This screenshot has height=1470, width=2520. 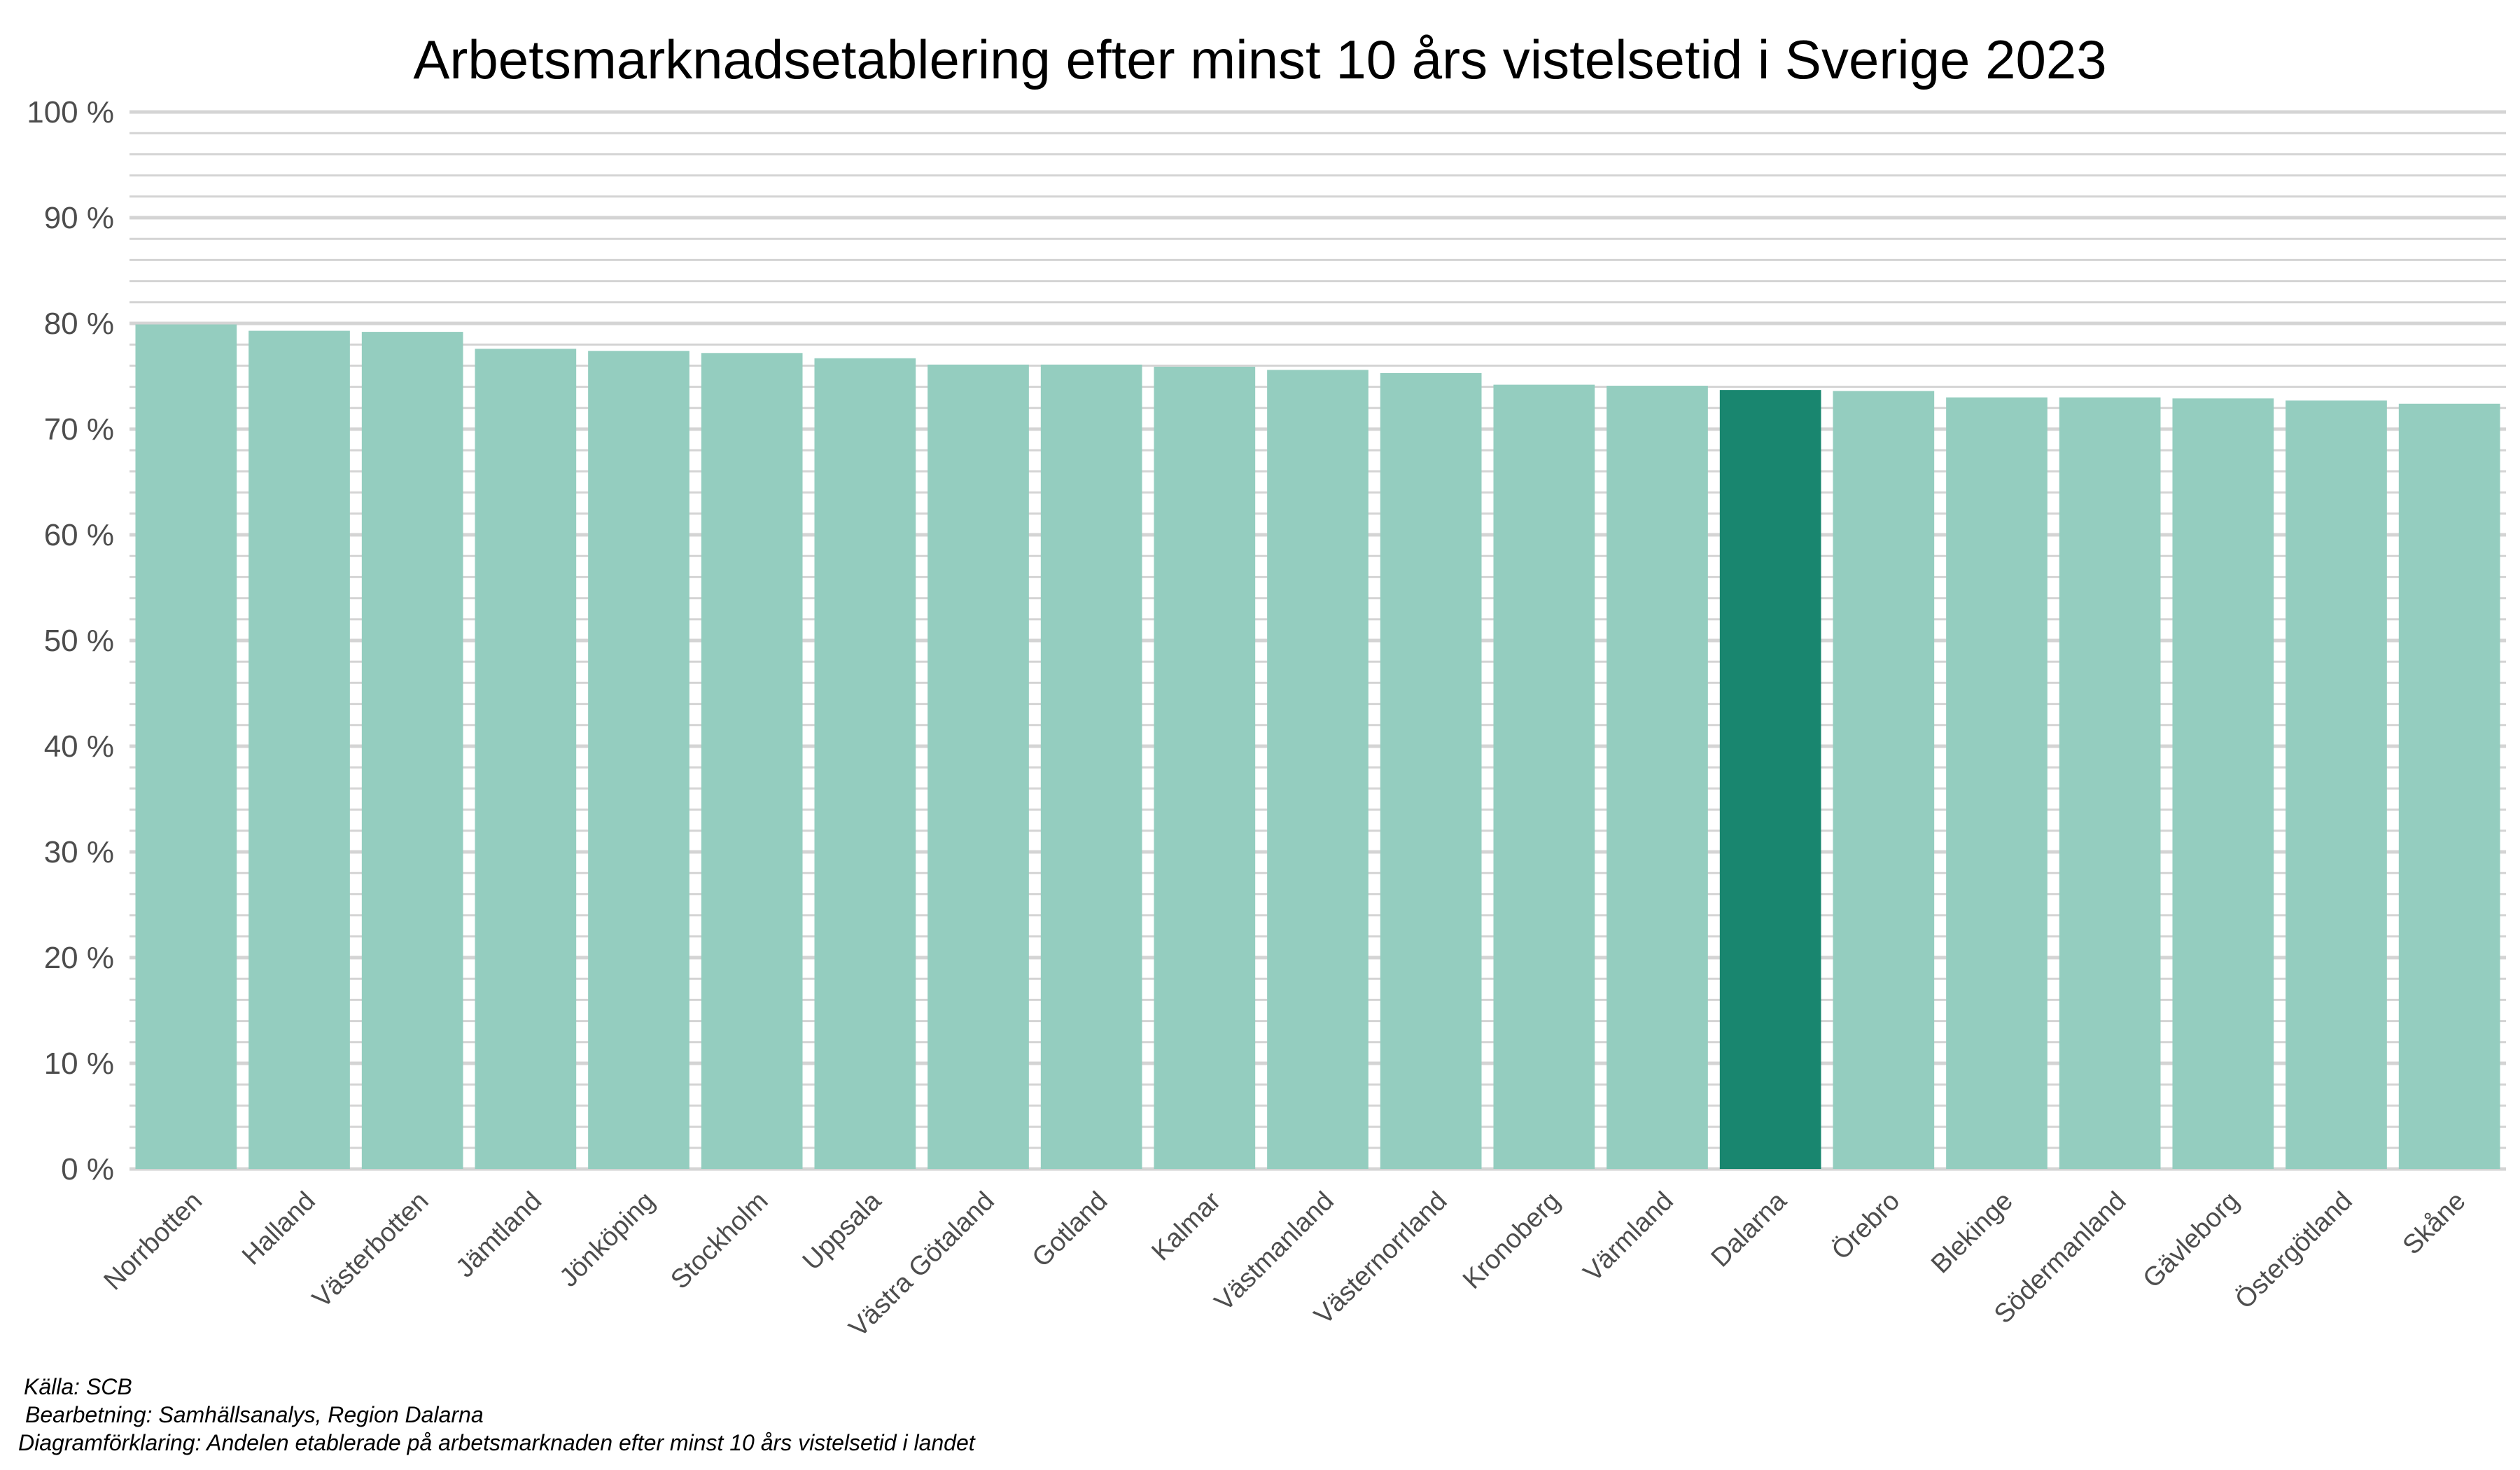 I want to click on bar-jämtland, so click(x=526, y=759).